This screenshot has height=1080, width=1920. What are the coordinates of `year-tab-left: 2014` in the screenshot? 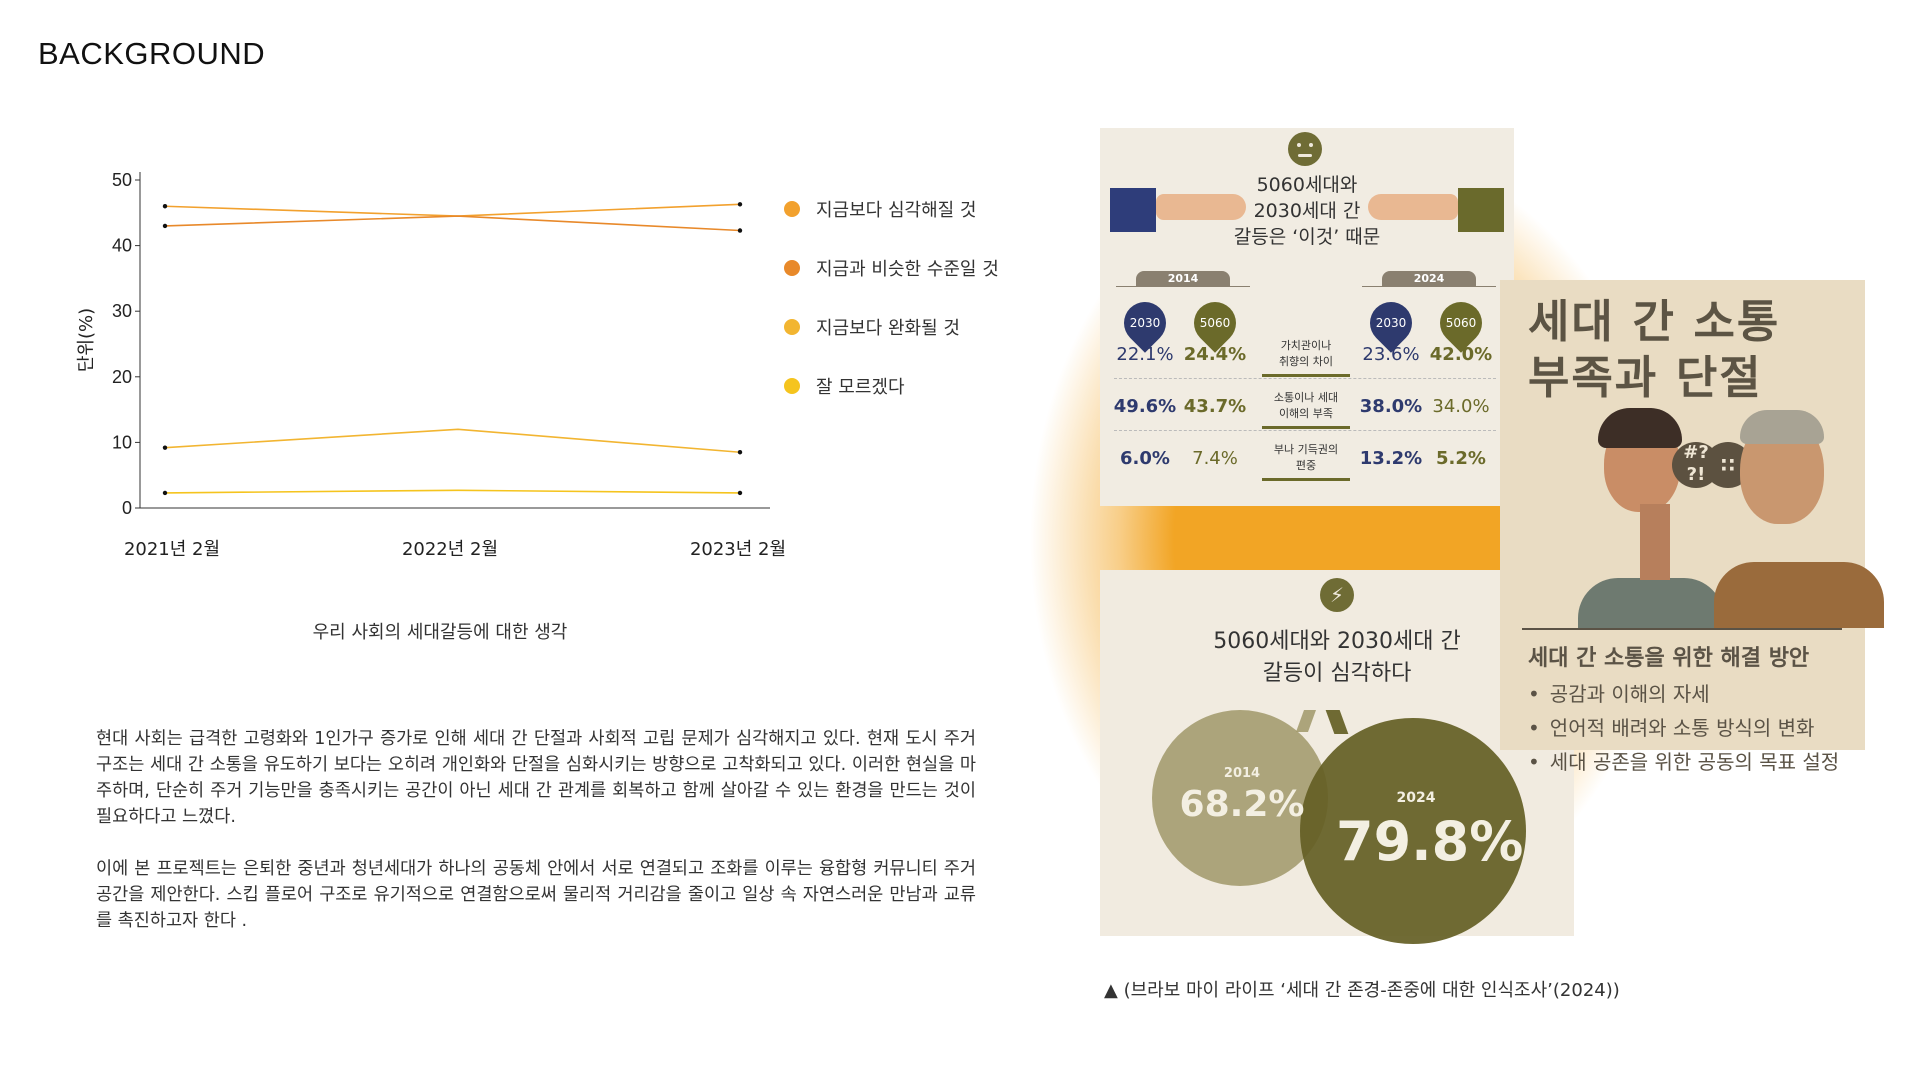 It's located at (1183, 279).